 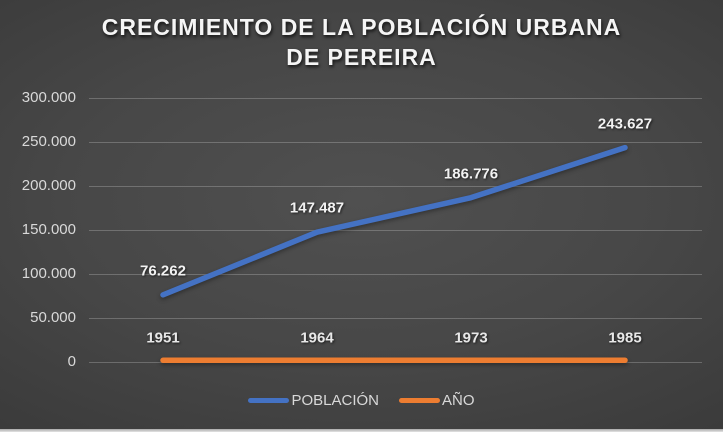 I want to click on data-label-poblacion: 147.487, so click(x=317, y=208).